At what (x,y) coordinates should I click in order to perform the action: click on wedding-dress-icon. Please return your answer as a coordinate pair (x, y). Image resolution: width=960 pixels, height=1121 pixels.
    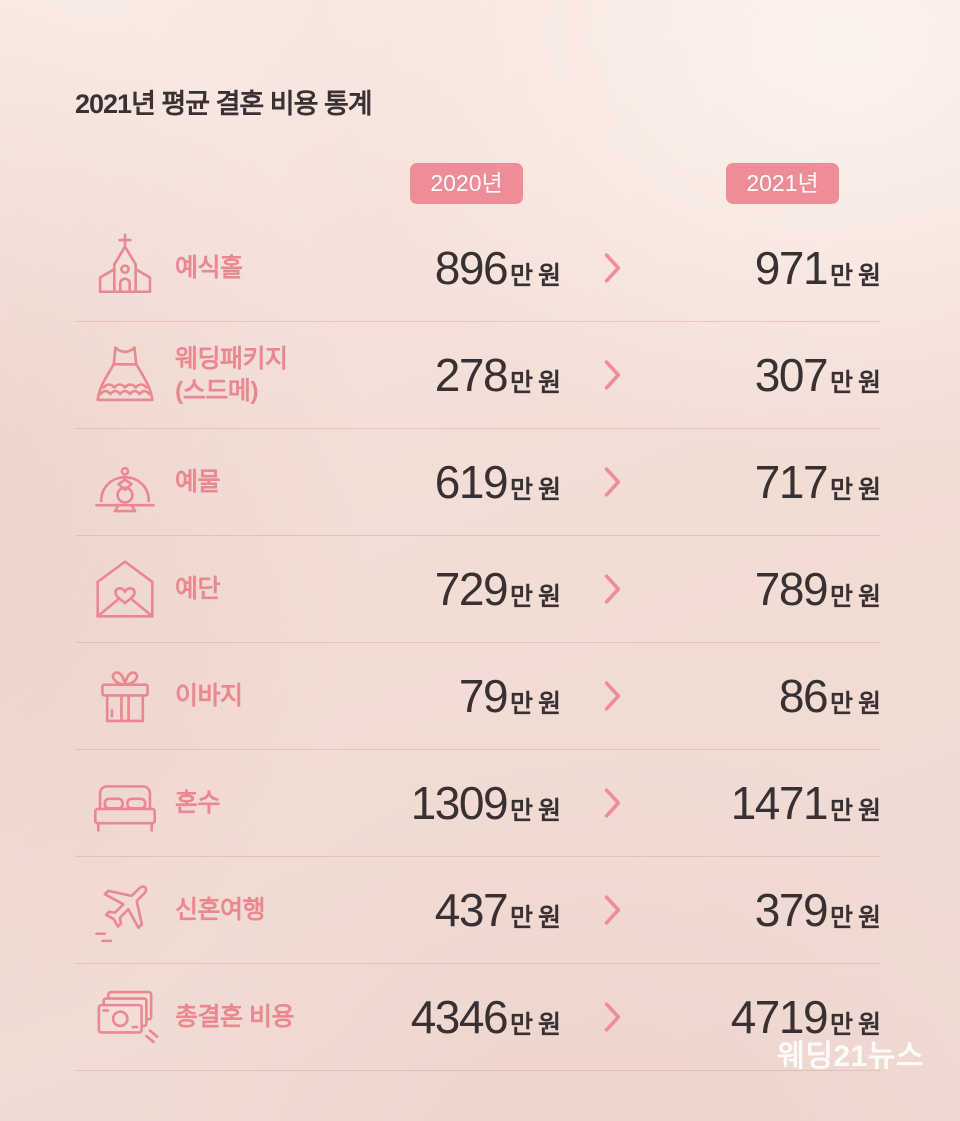
    Looking at the image, I should click on (125, 375).